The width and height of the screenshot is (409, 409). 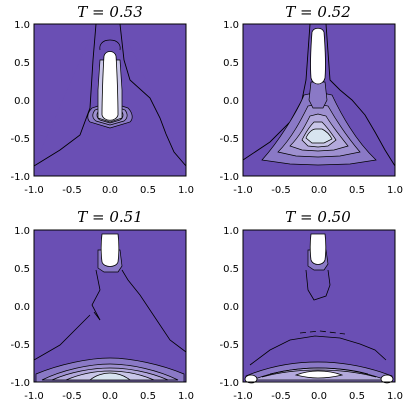 I want to click on contour-level-neck, so click(x=318, y=95).